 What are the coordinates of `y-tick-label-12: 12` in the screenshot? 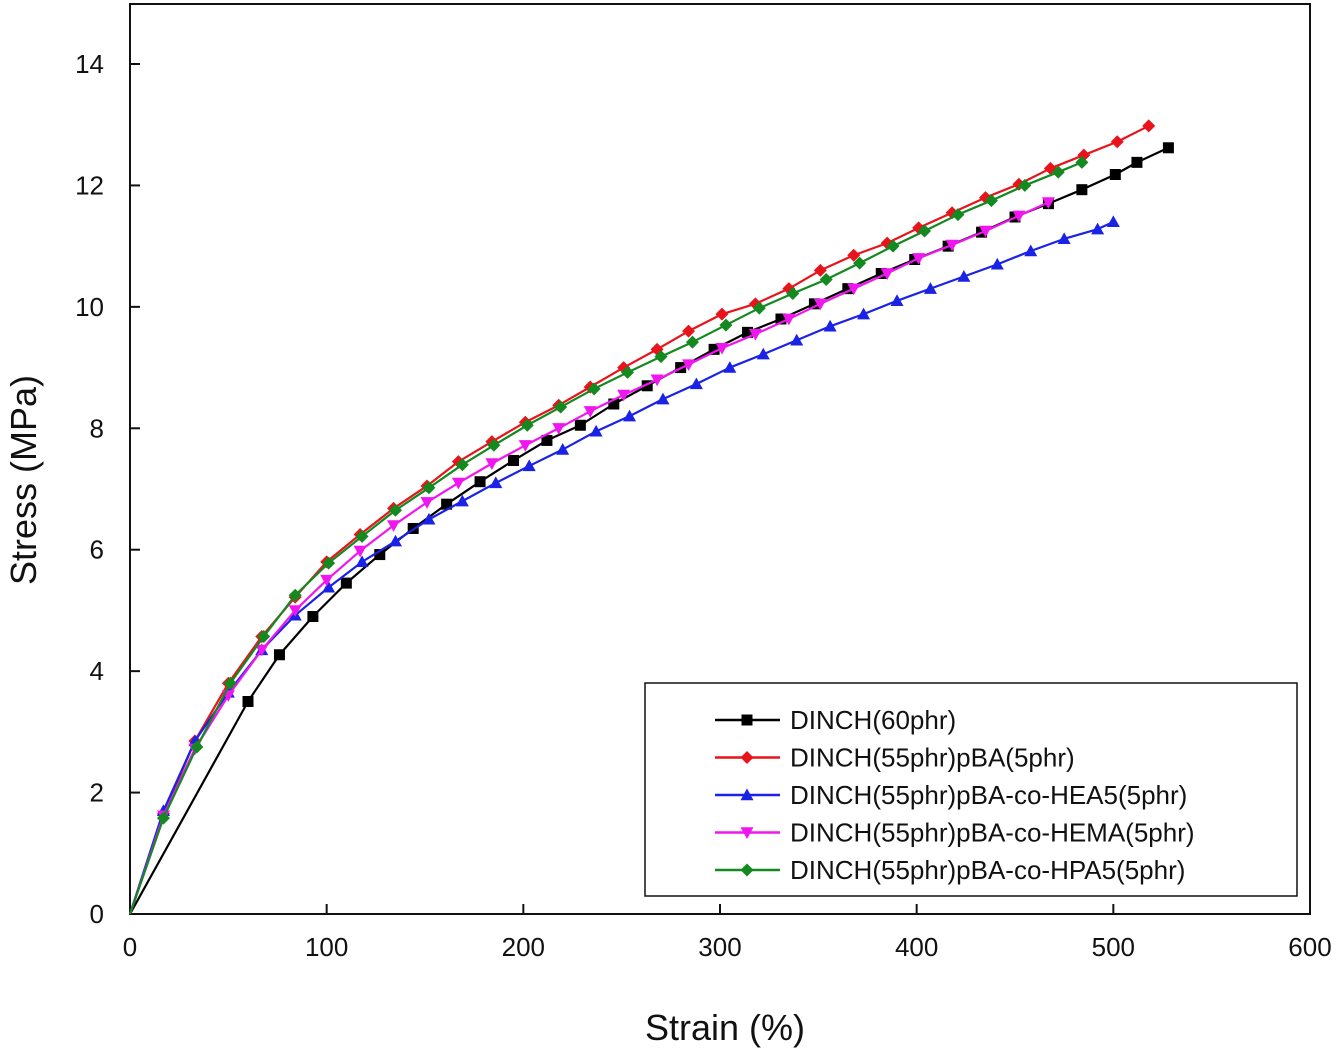 It's located at (89, 185).